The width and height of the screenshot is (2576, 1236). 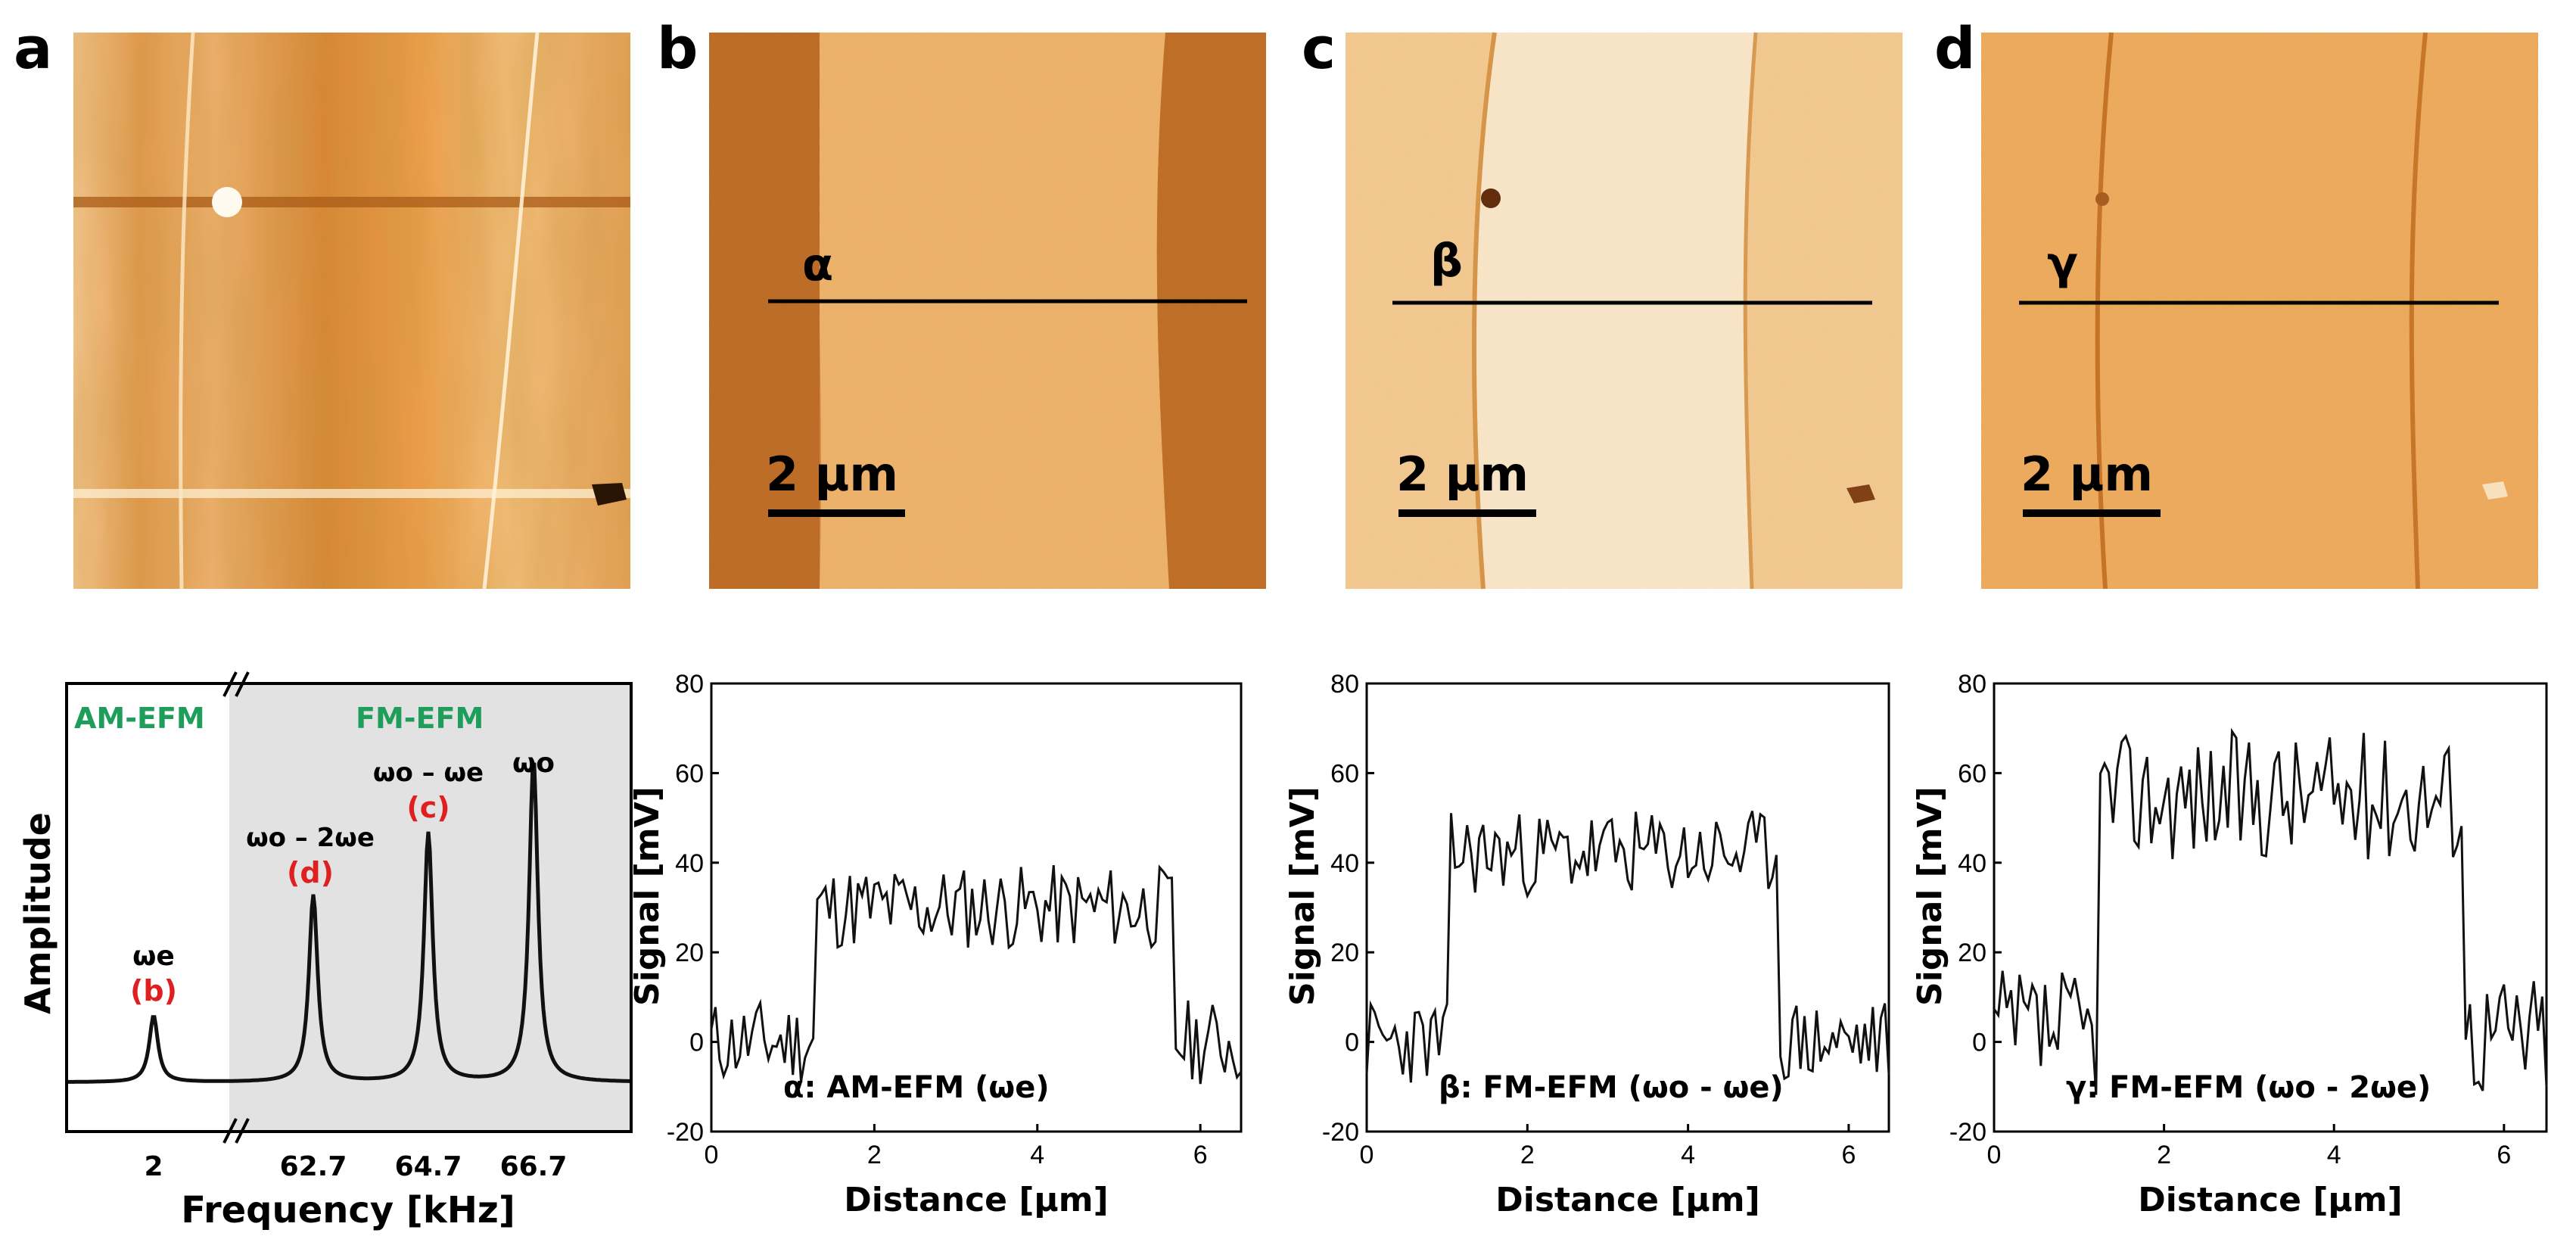 What do you see at coordinates (534, 1166) in the screenshot?
I see `spectrum-xtick-4: 66.7` at bounding box center [534, 1166].